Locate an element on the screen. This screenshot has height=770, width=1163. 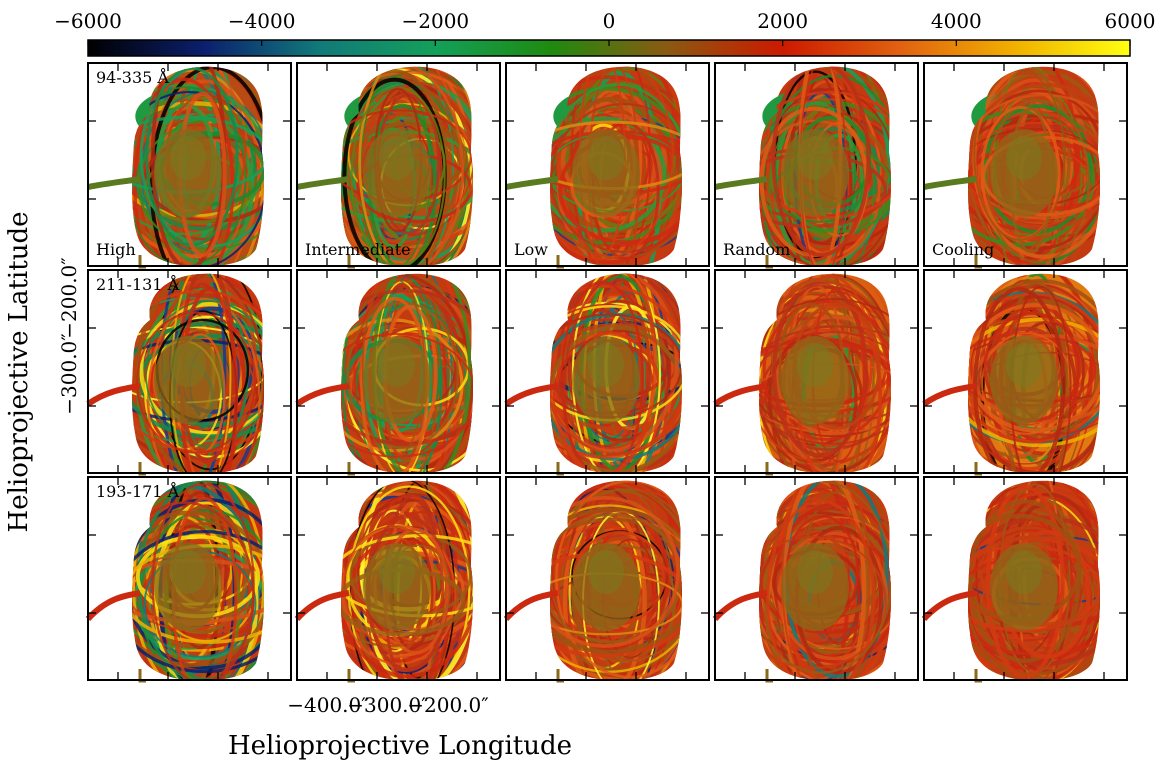
x-tick-label: −400.0″ is located at coordinates (327, 705).